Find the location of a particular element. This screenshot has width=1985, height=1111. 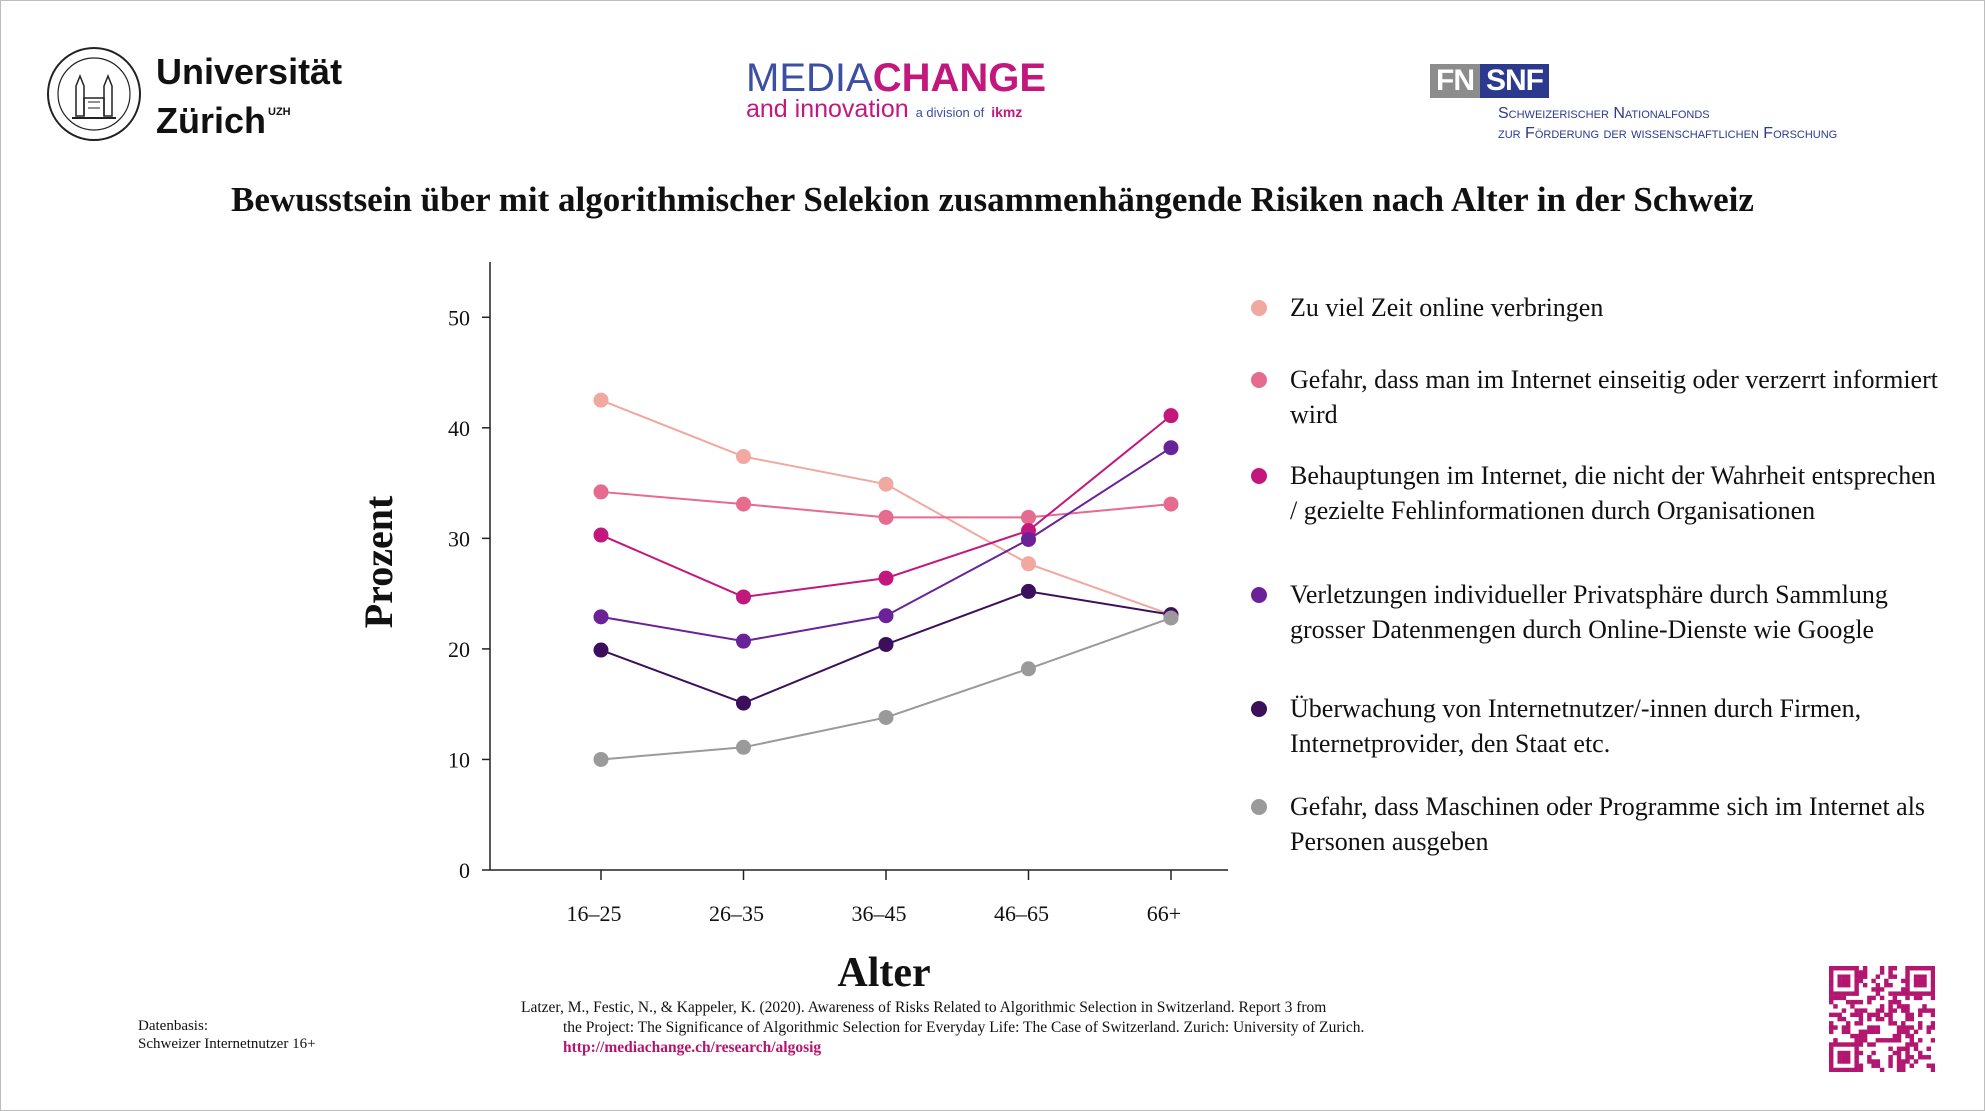

uzh-line2: Zürich is located at coordinates (211, 120).